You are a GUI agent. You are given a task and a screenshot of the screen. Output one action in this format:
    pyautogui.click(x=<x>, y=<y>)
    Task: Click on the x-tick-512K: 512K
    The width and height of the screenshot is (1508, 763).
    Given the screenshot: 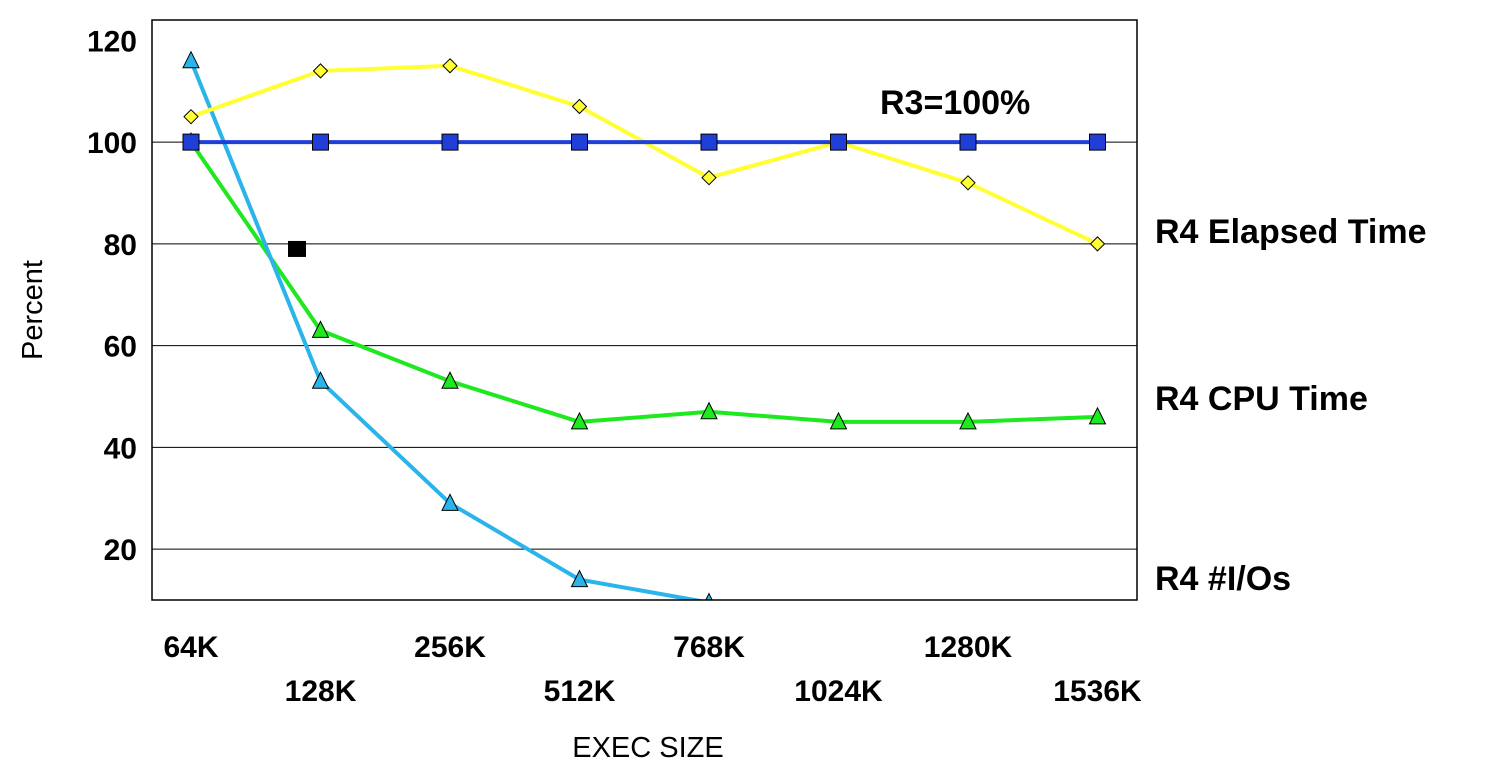 What is the action you would take?
    pyautogui.click(x=580, y=691)
    